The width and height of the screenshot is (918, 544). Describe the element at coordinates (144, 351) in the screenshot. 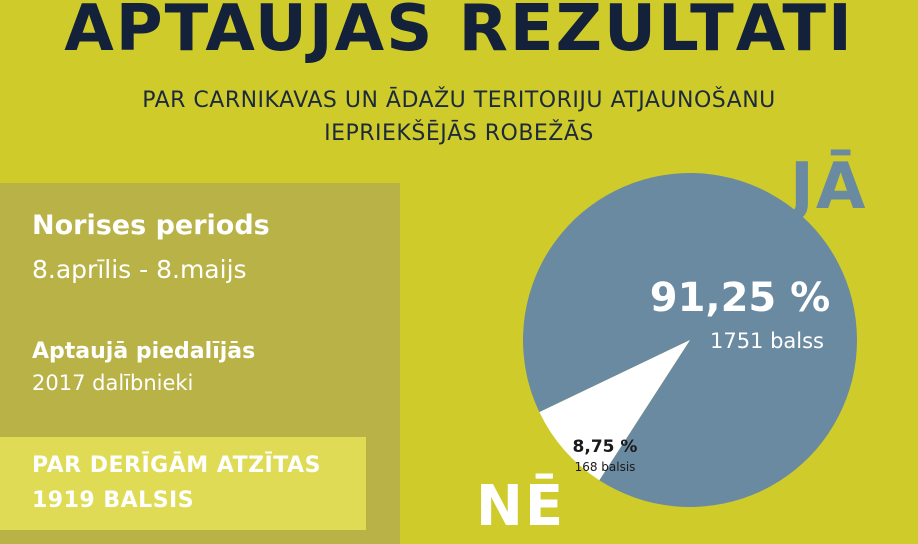

I see `participants-label: Aptaujā piedalījās` at that location.